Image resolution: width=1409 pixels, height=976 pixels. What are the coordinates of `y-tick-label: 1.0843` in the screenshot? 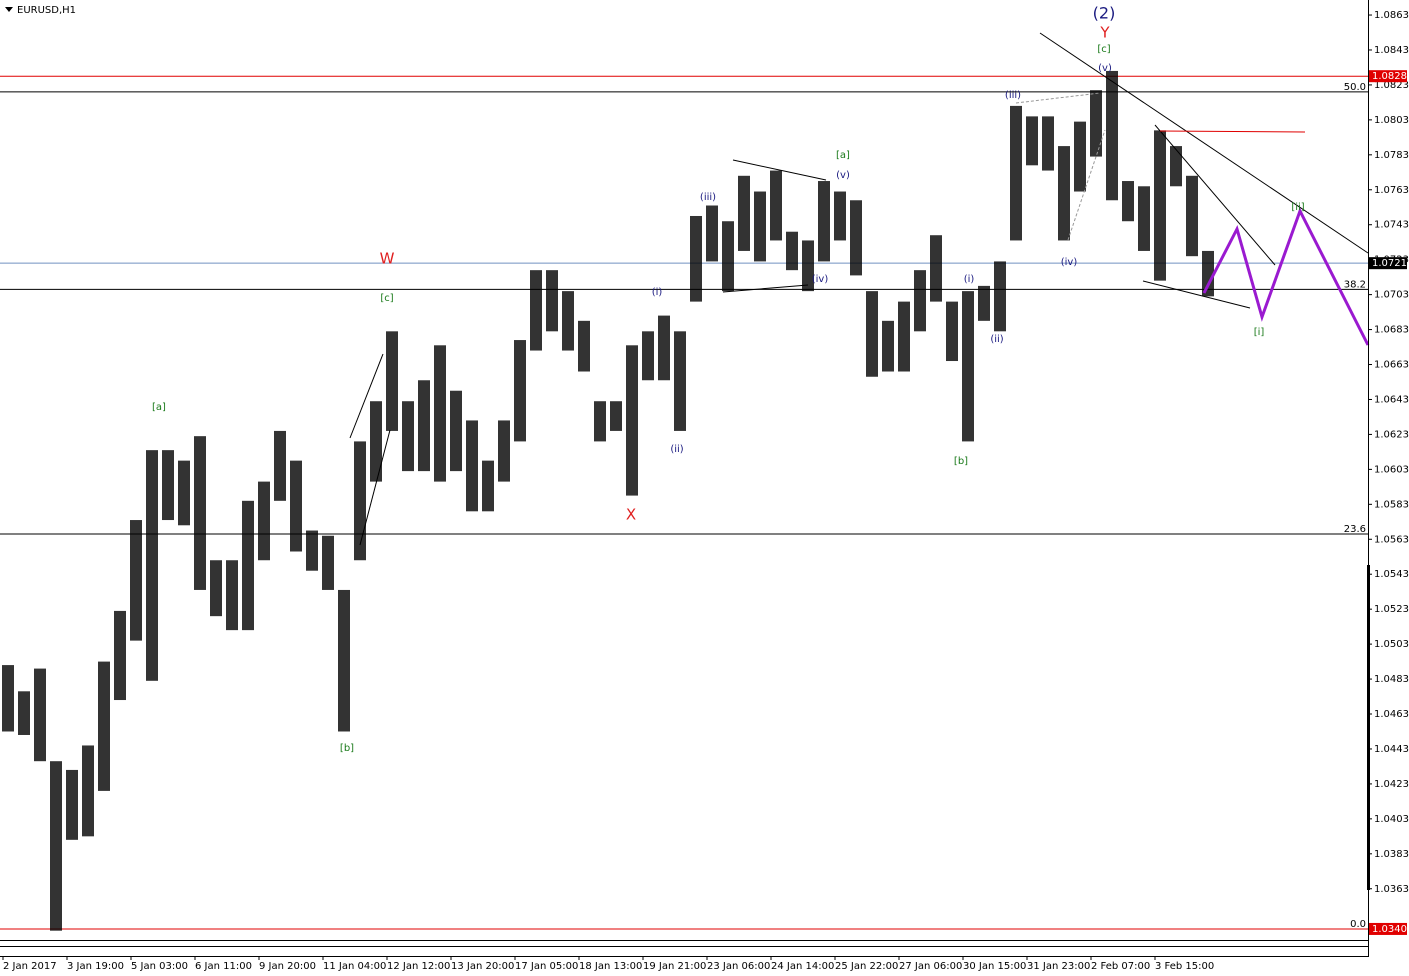 It's located at (1391, 50).